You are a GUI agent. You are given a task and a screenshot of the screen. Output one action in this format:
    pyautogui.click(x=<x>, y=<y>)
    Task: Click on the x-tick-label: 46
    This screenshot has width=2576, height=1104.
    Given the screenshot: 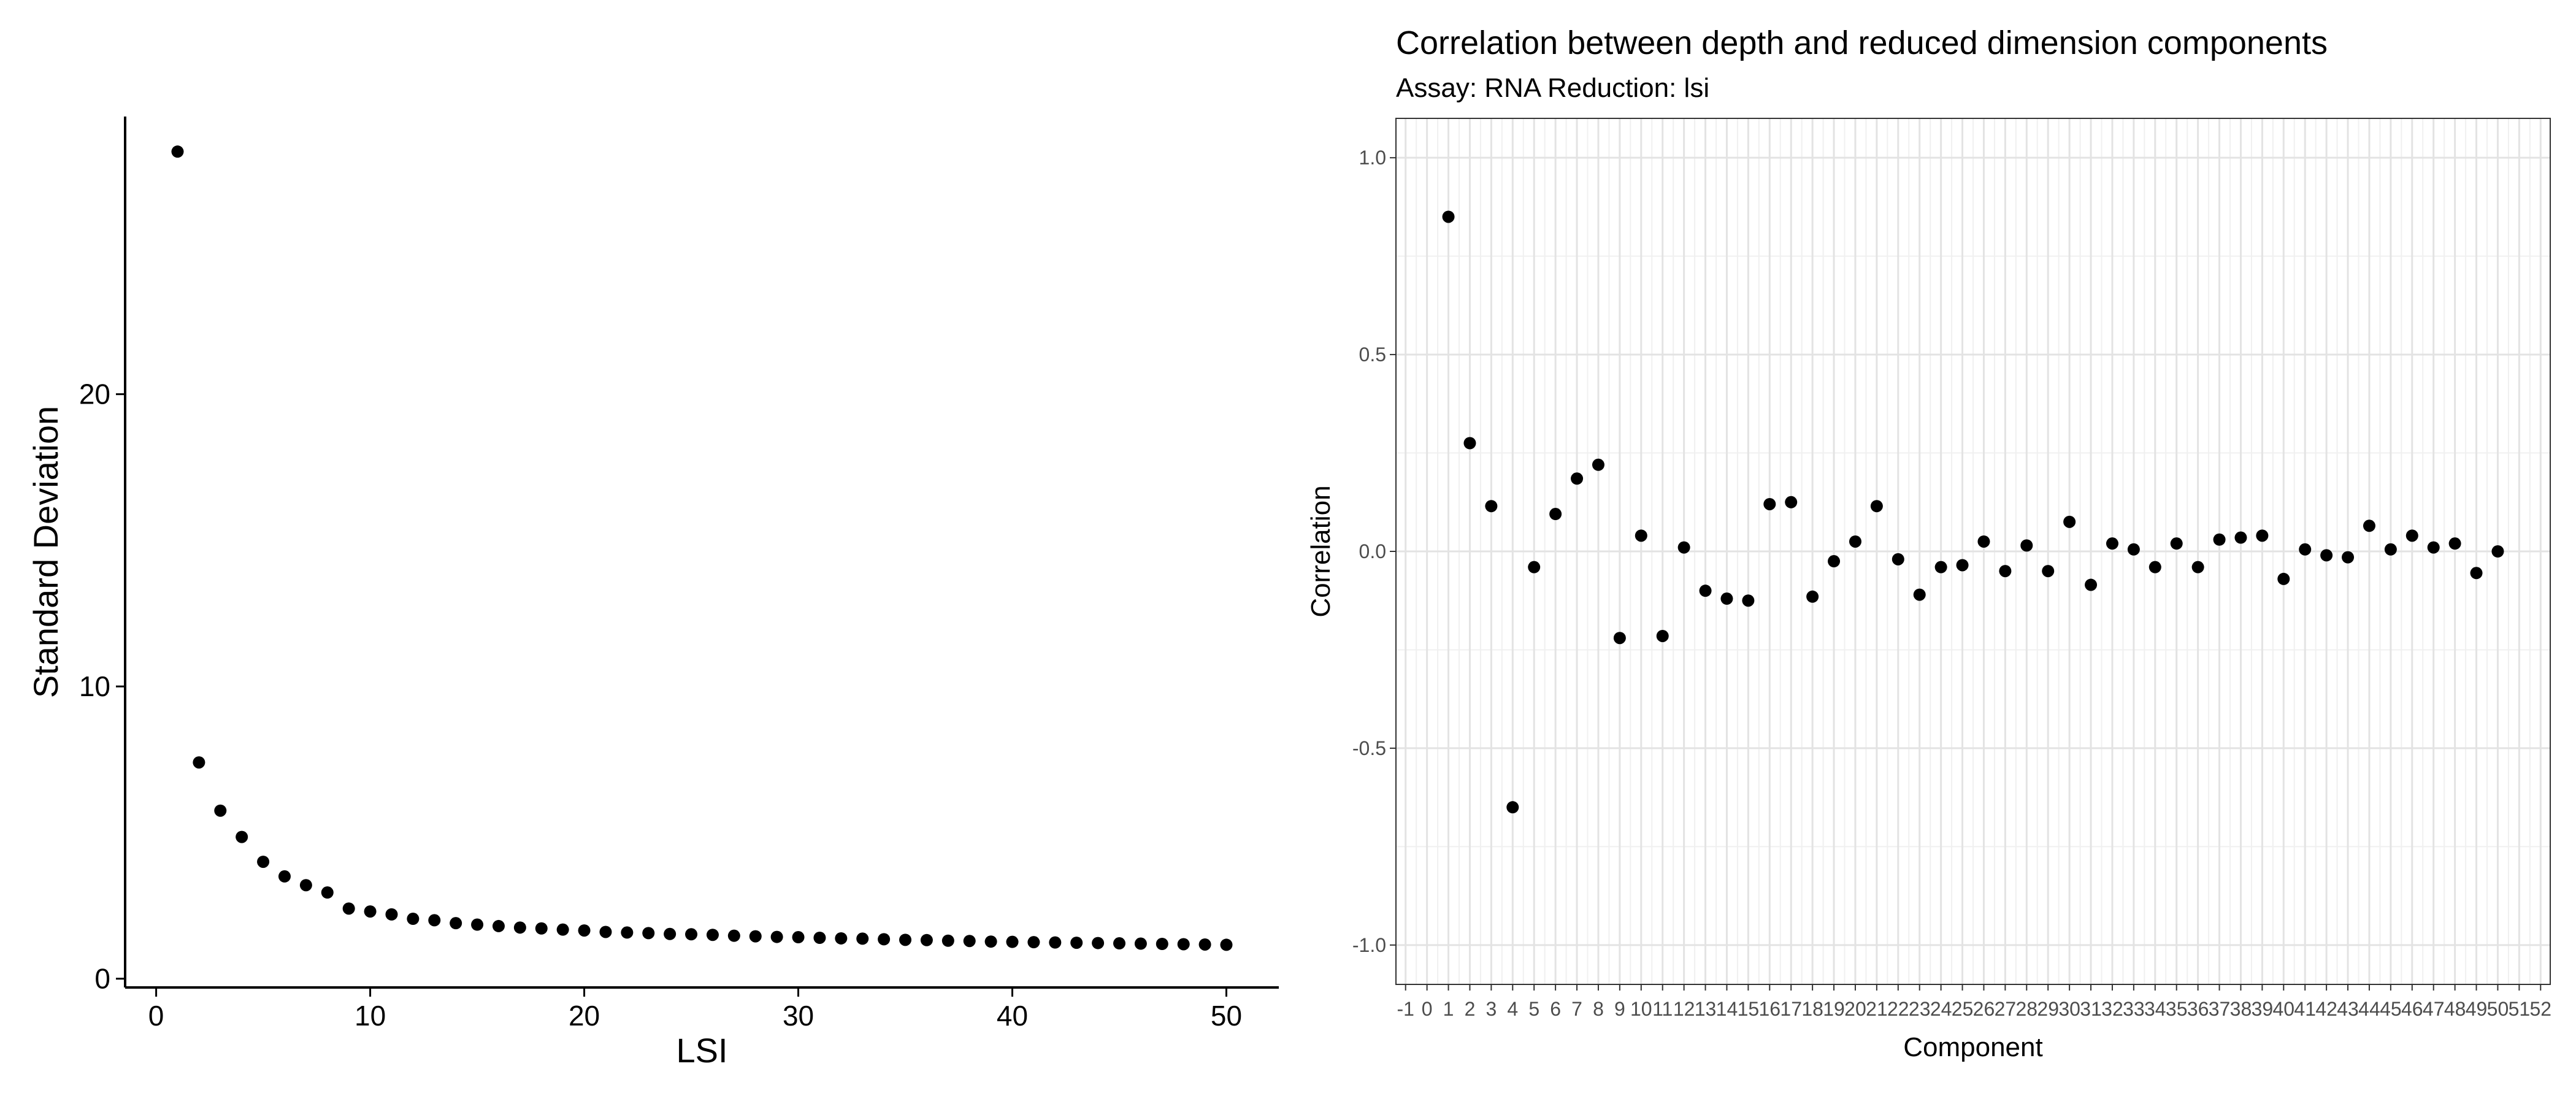 What is the action you would take?
    pyautogui.click(x=2412, y=1009)
    